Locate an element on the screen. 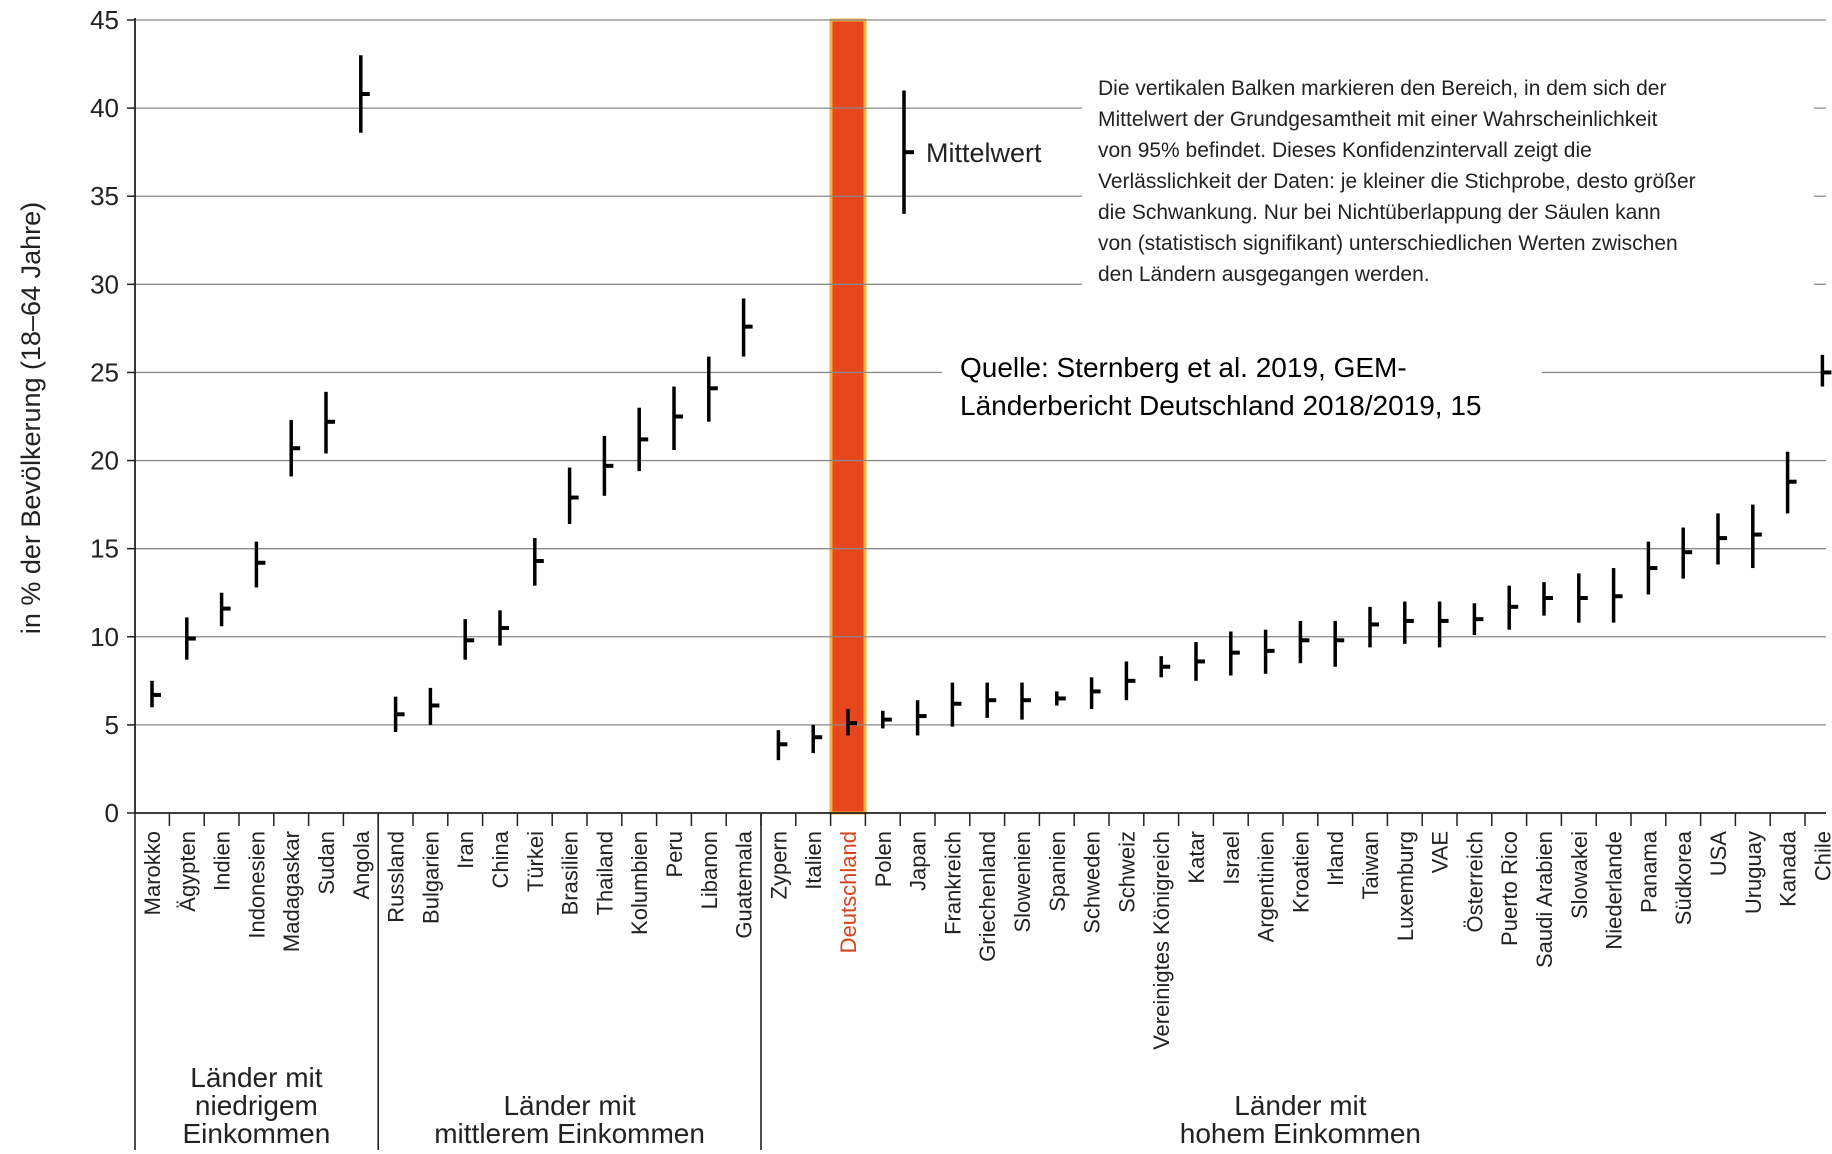 The image size is (1832, 1154). group-label: niedrigem is located at coordinates (256, 1105).